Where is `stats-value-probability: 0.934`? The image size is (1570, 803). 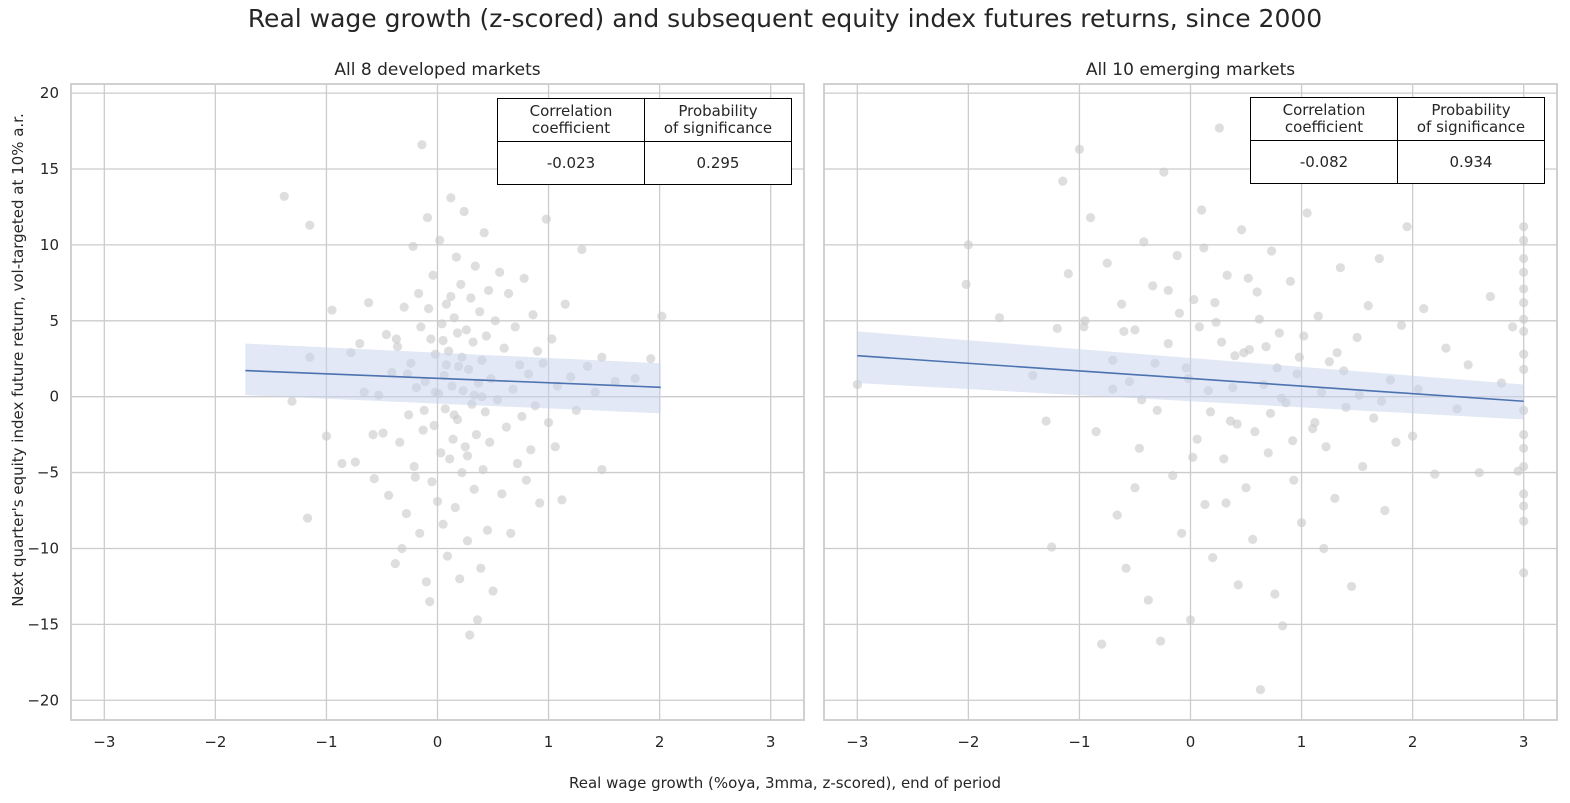
stats-value-probability: 0.934 is located at coordinates (1471, 162).